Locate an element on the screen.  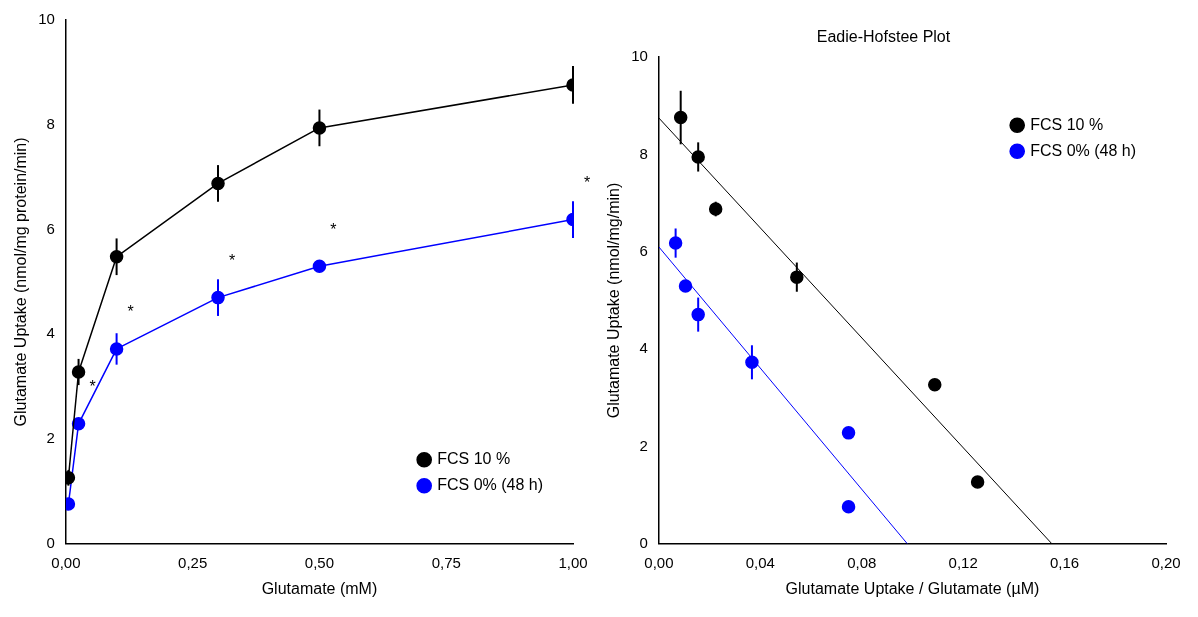
x-tick-label: 0,04 is located at coordinates (760, 562).